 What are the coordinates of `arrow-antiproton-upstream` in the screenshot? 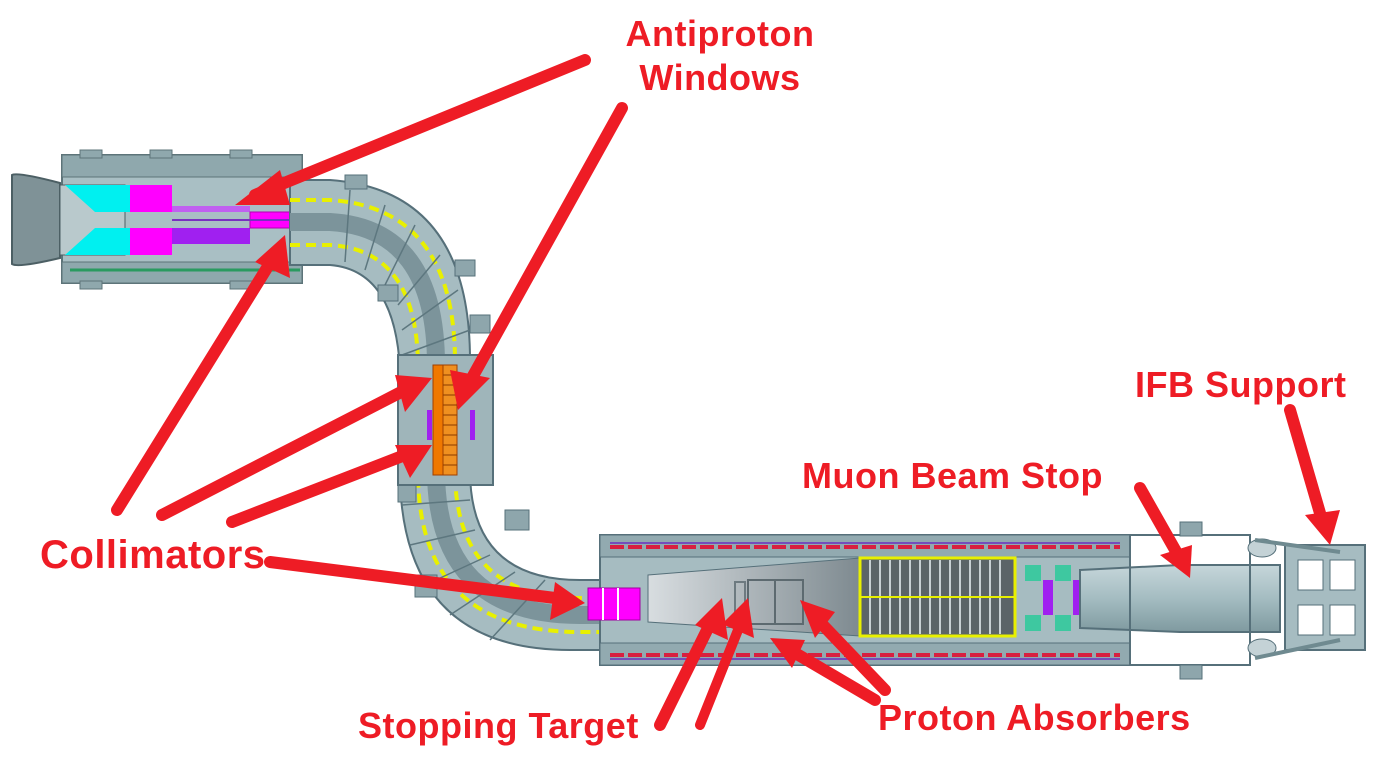 It's located at (413, 129).